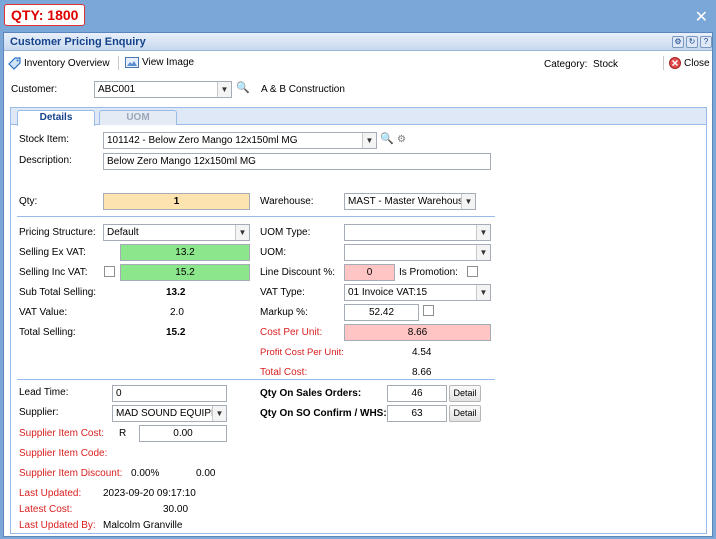 This screenshot has width=716, height=539. Describe the element at coordinates (285, 232) in the screenshot. I see `uom-type-label: UOM Type:` at that location.